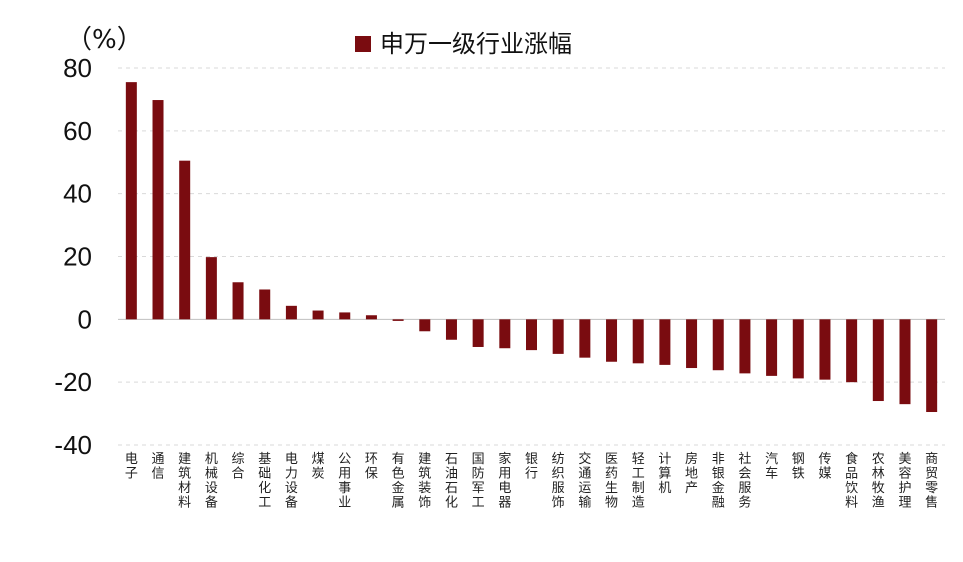  What do you see at coordinates (185, 240) in the screenshot?
I see `bar-建筑材料` at bounding box center [185, 240].